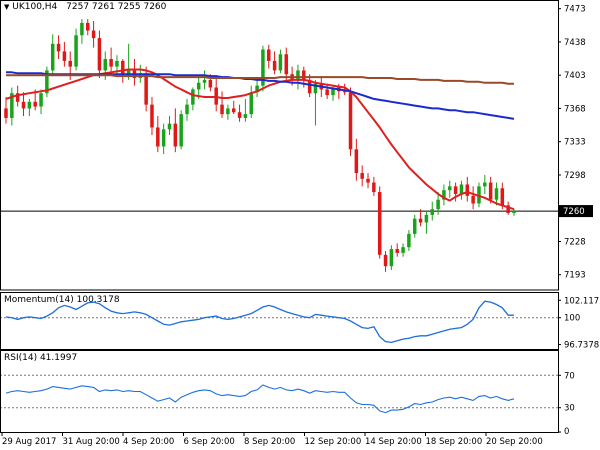 The width and height of the screenshot is (600, 450). Describe the element at coordinates (575, 76) in the screenshot. I see `price-tick-label: 7403` at that location.